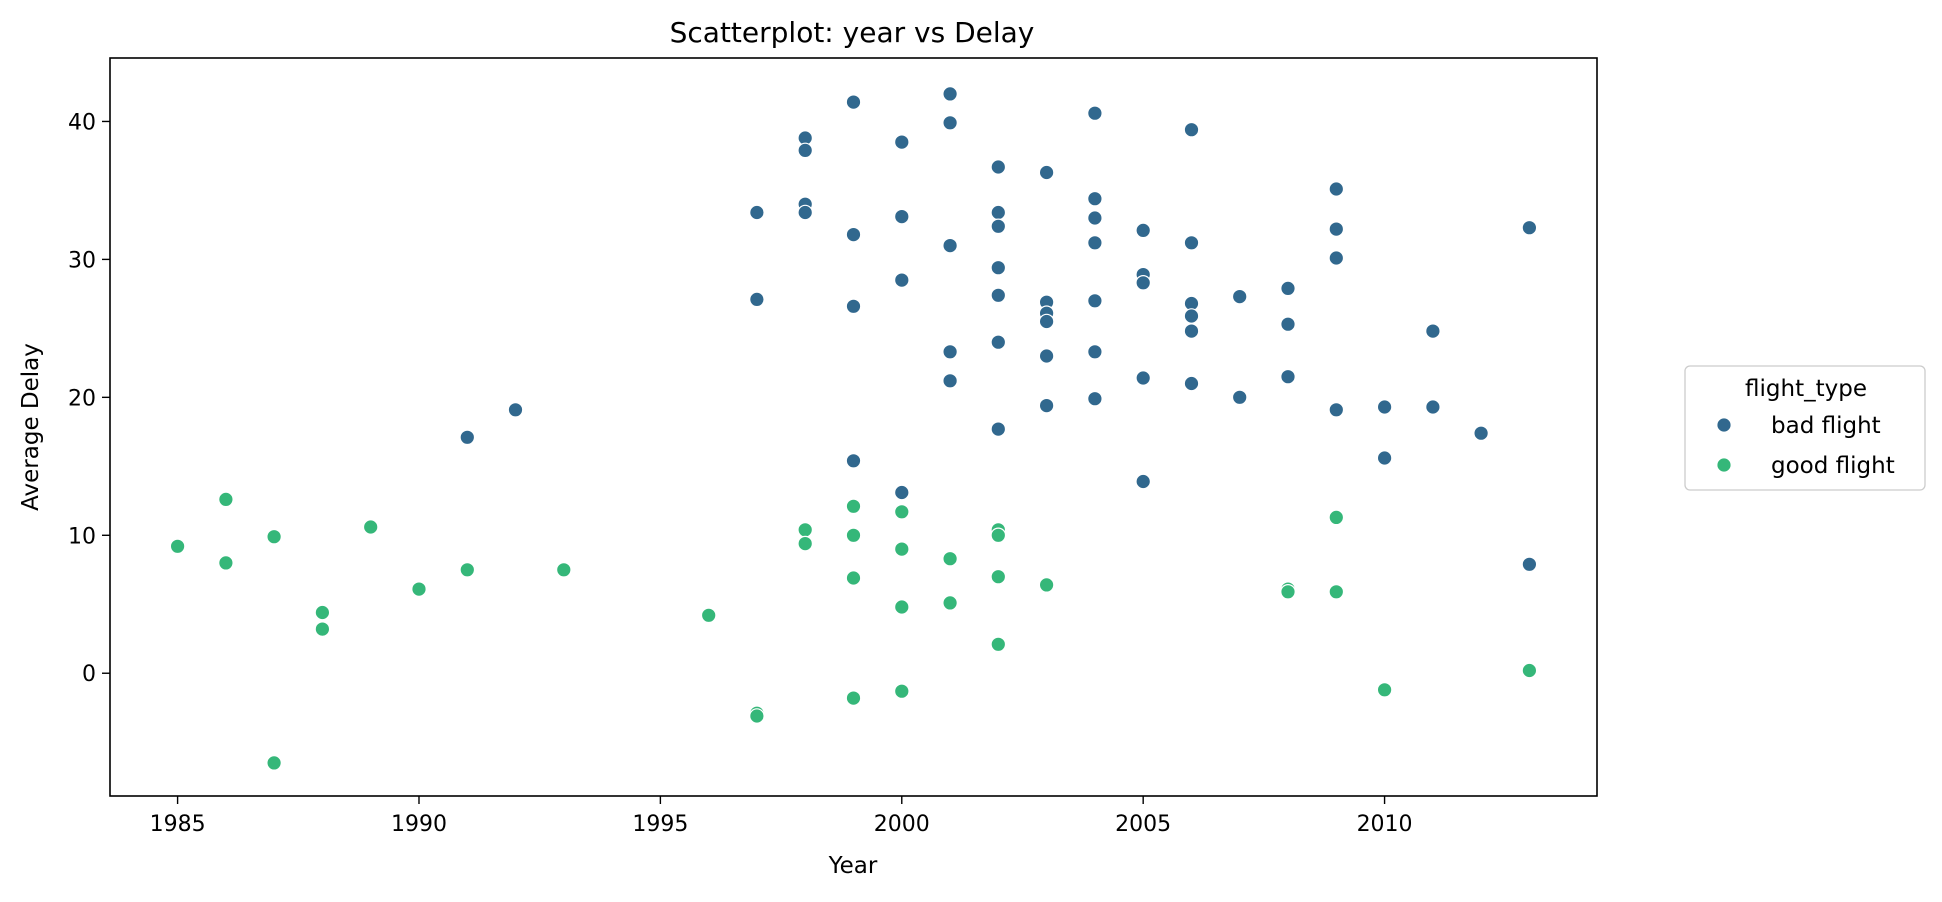 The image size is (1942, 902). Describe the element at coordinates (902, 824) in the screenshot. I see `x-tick-label: 2000` at that location.